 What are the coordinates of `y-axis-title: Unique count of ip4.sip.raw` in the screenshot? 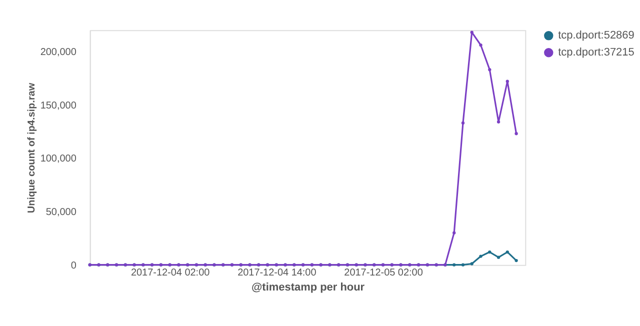 It's located at (32, 148).